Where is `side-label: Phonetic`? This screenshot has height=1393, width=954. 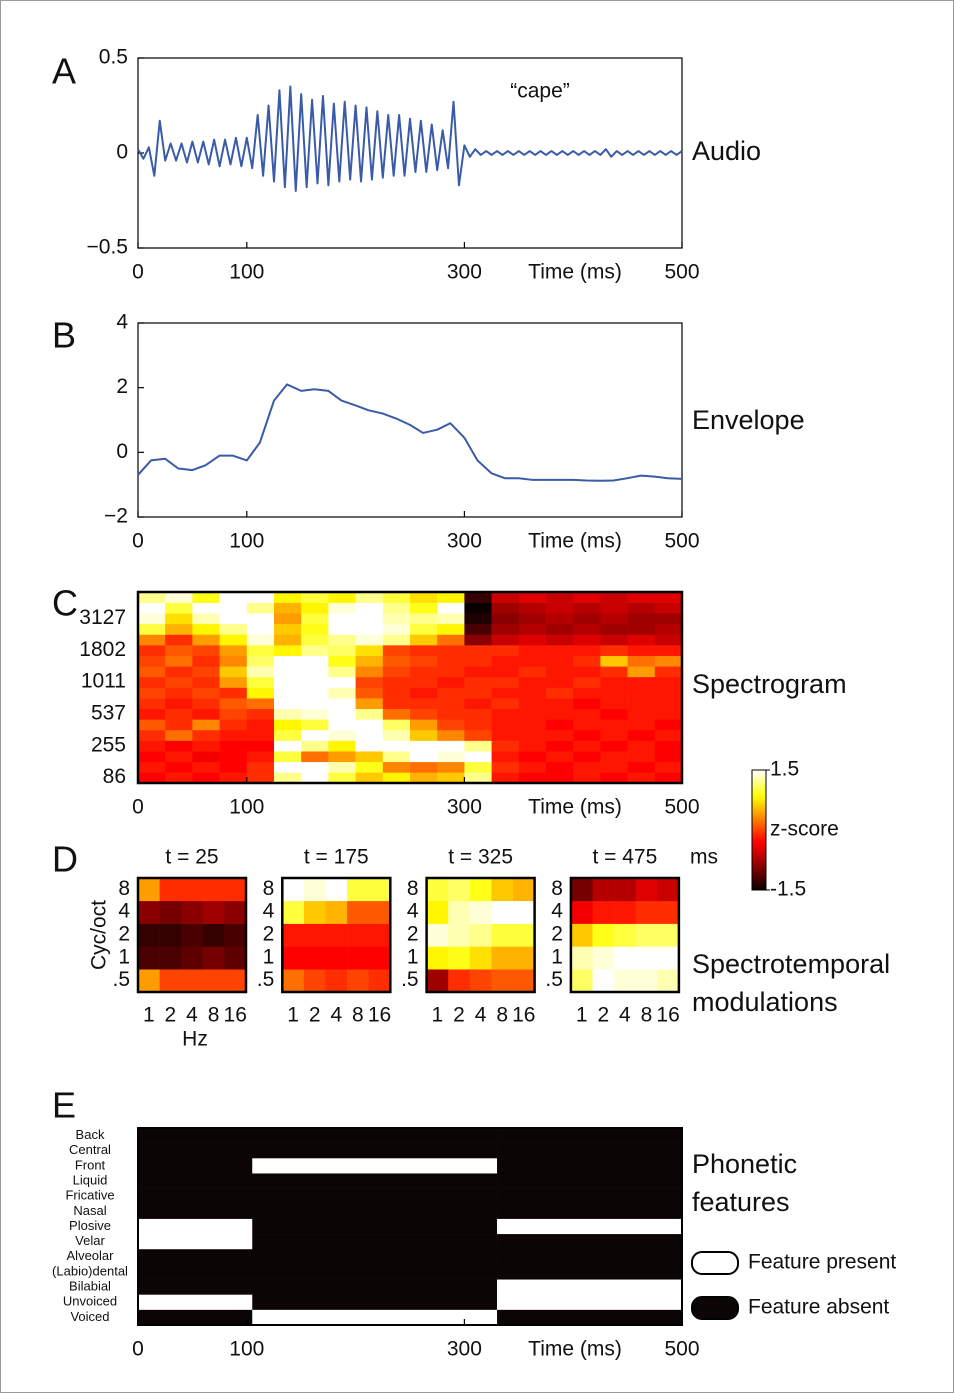 side-label: Phonetic is located at coordinates (744, 1164).